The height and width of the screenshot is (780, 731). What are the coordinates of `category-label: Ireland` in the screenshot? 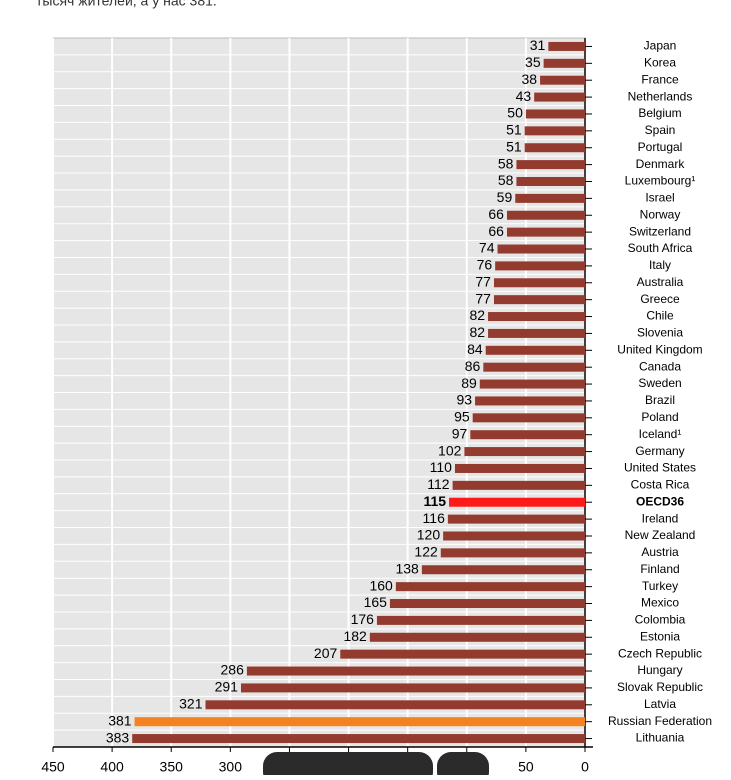 It's located at (660, 518).